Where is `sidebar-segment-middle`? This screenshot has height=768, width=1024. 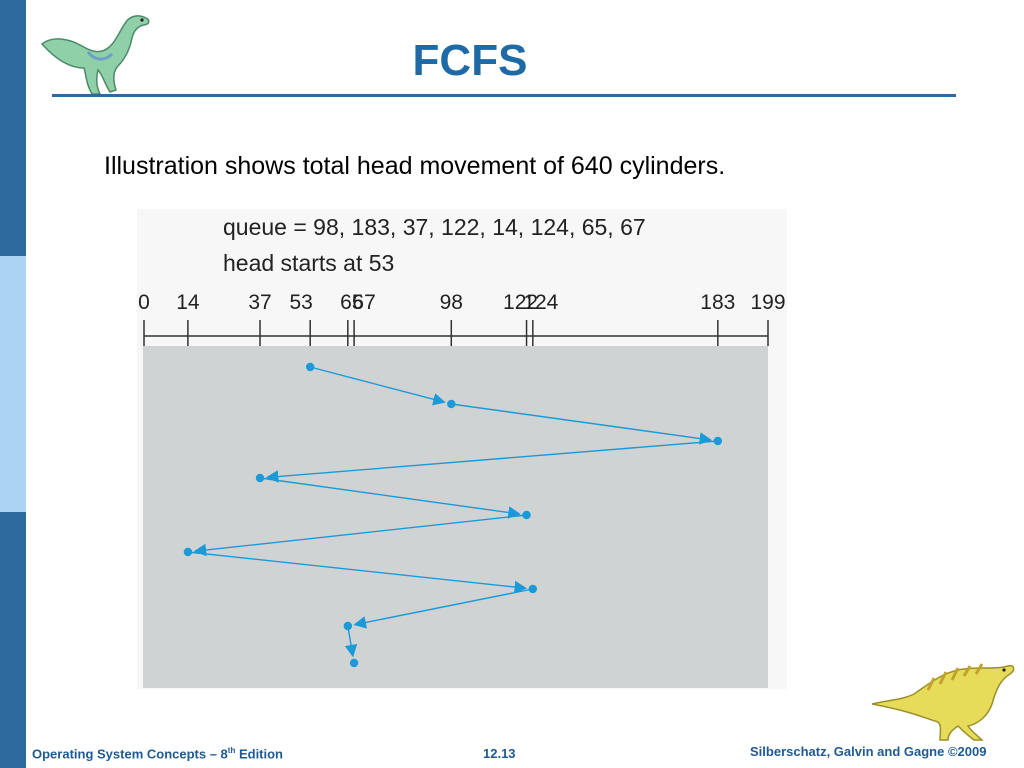 sidebar-segment-middle is located at coordinates (13, 384).